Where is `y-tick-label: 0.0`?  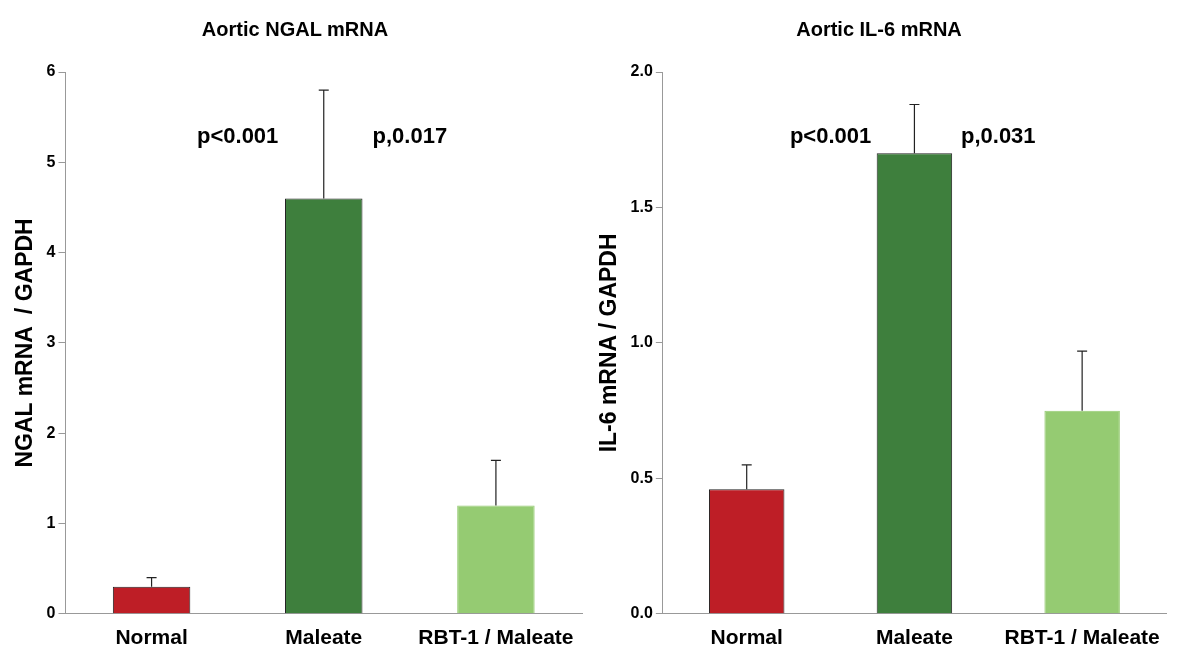 y-tick-label: 0.0 is located at coordinates (641, 613).